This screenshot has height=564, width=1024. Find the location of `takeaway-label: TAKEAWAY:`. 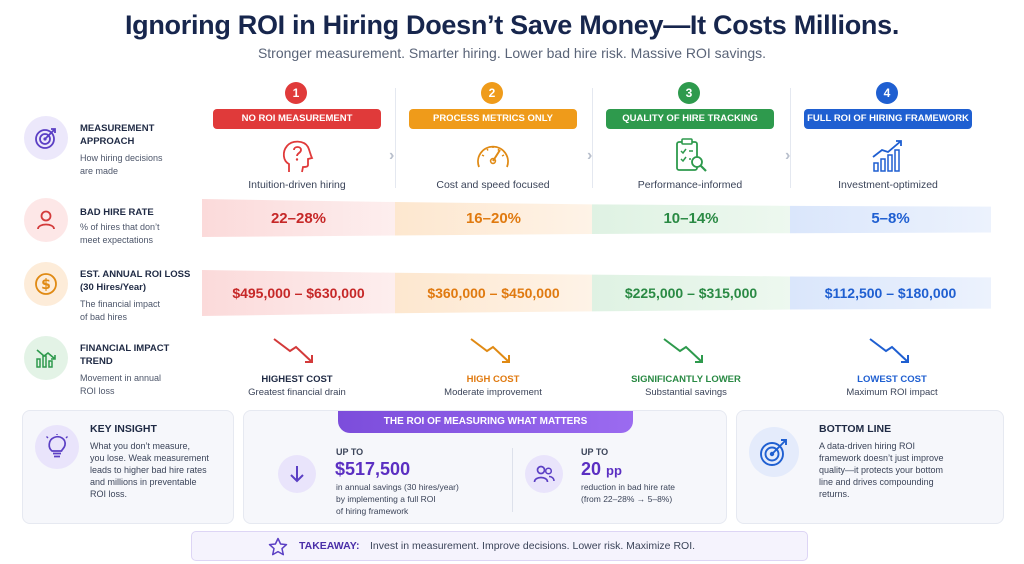

takeaway-label: TAKEAWAY: is located at coordinates (329, 546).